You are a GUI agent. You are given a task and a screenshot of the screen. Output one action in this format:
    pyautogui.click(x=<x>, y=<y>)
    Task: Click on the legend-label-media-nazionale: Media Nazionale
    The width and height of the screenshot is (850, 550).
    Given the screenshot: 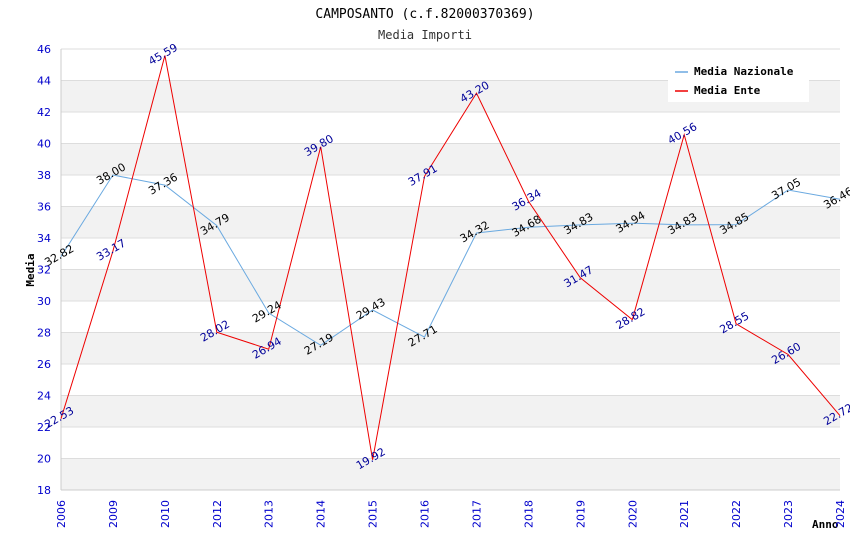 What is the action you would take?
    pyautogui.click(x=744, y=71)
    